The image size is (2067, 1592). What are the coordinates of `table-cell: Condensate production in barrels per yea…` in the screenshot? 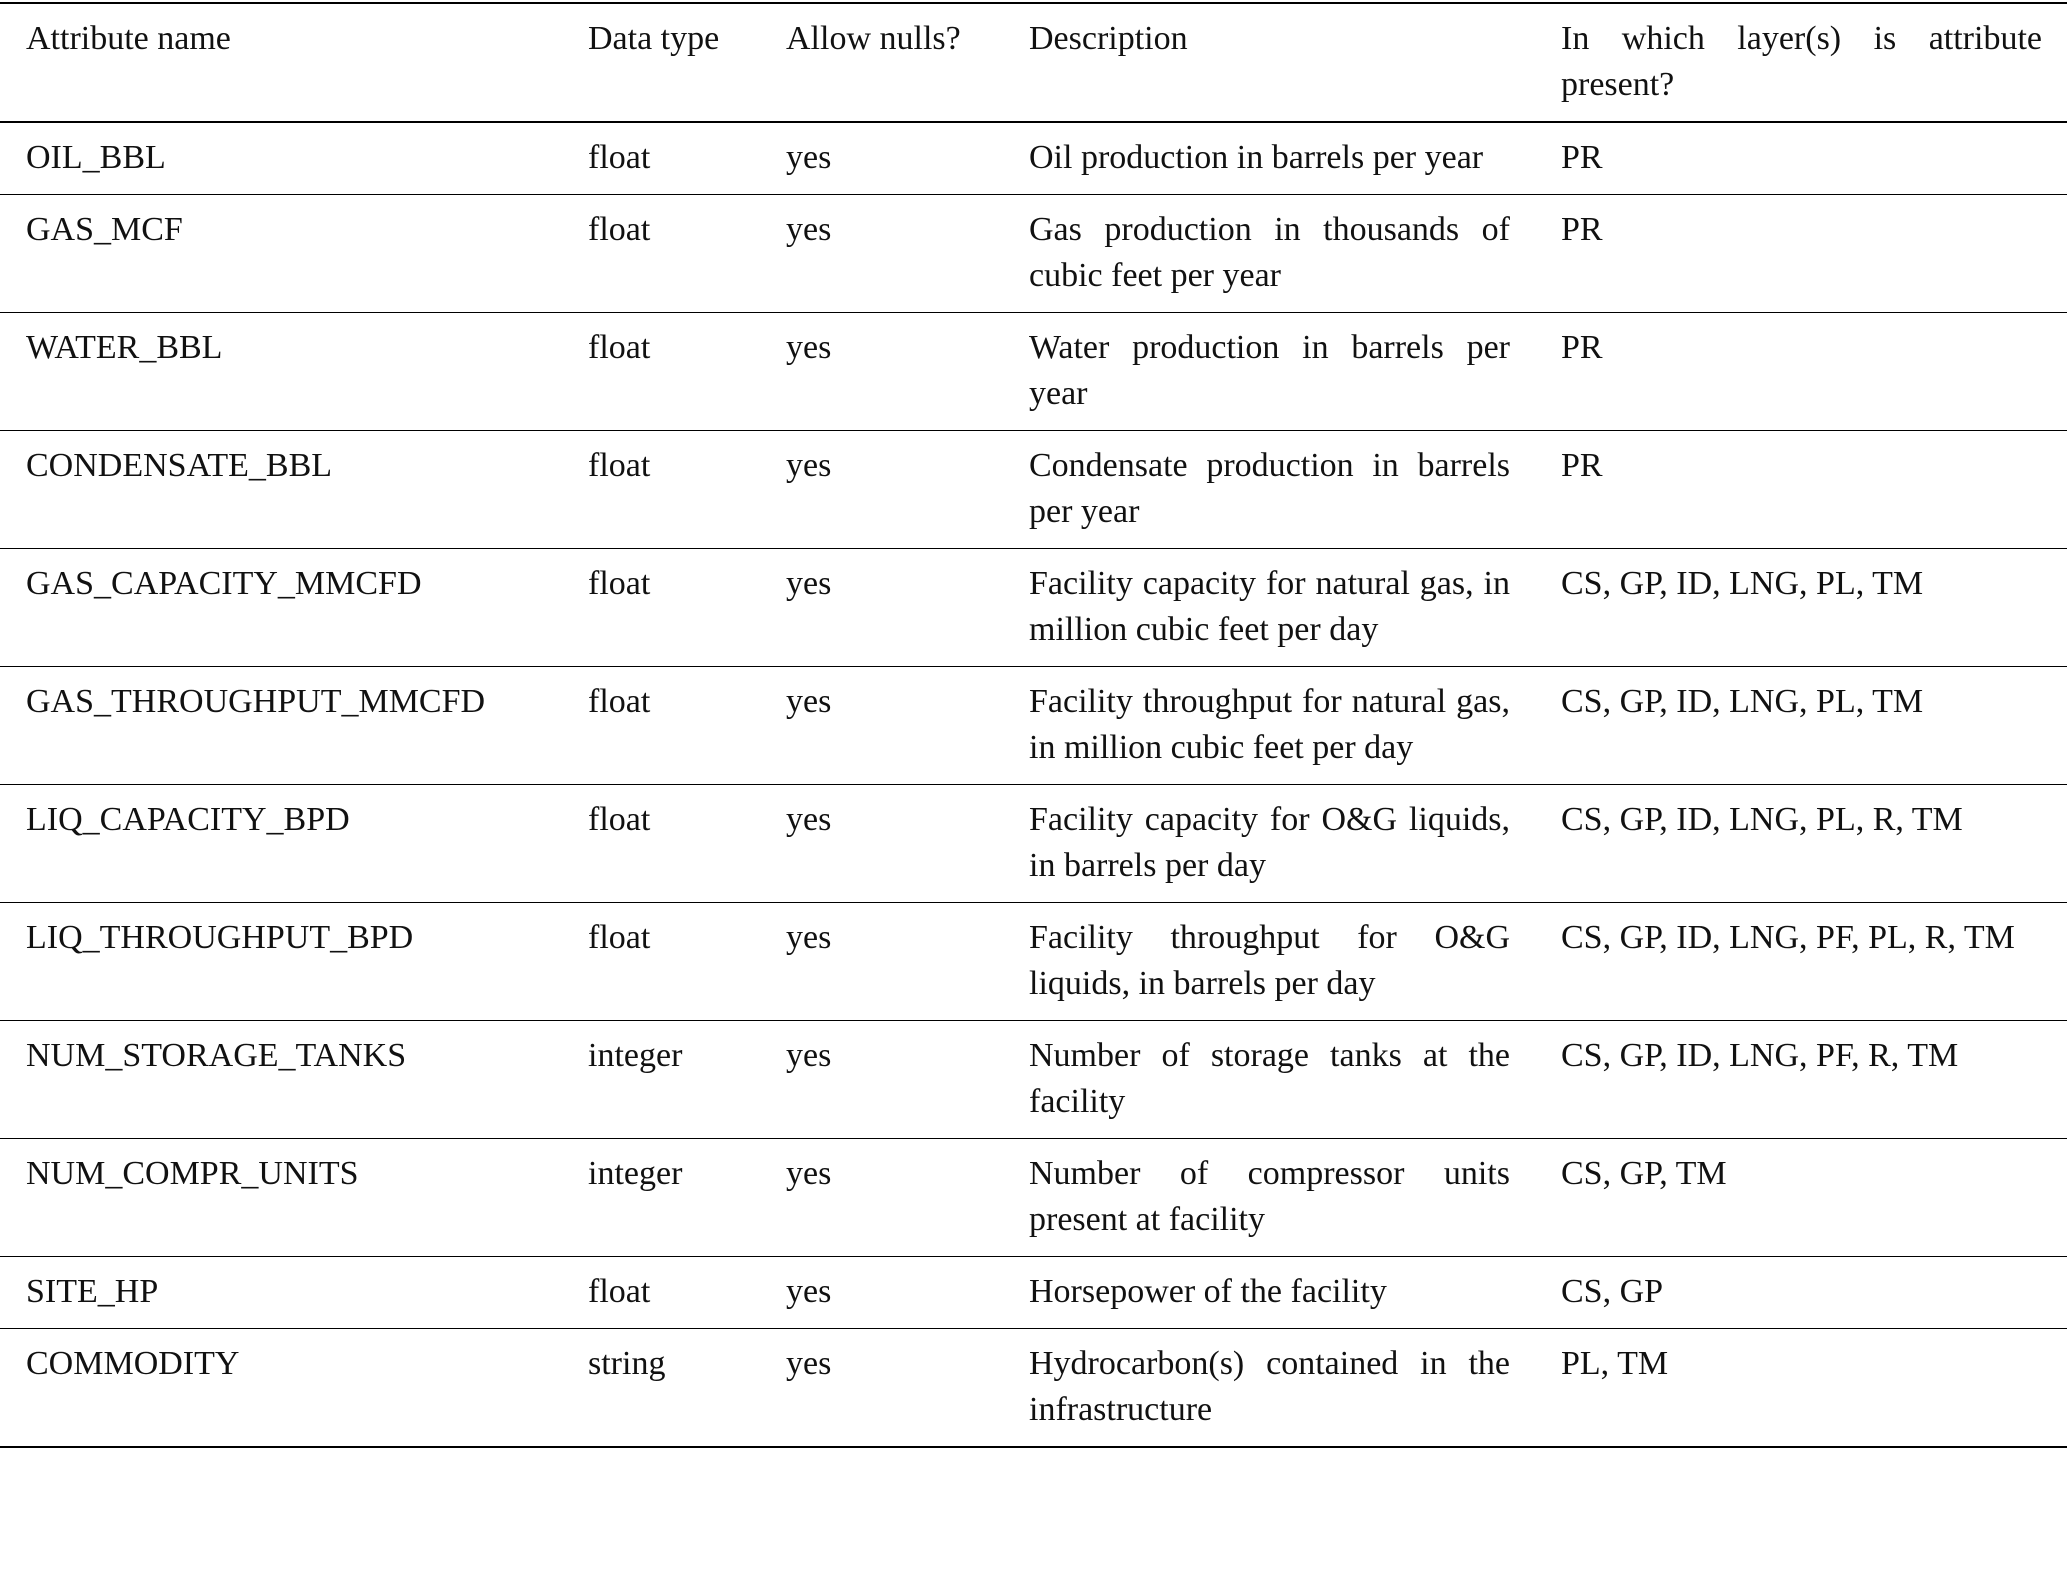 It's located at (1269, 488).